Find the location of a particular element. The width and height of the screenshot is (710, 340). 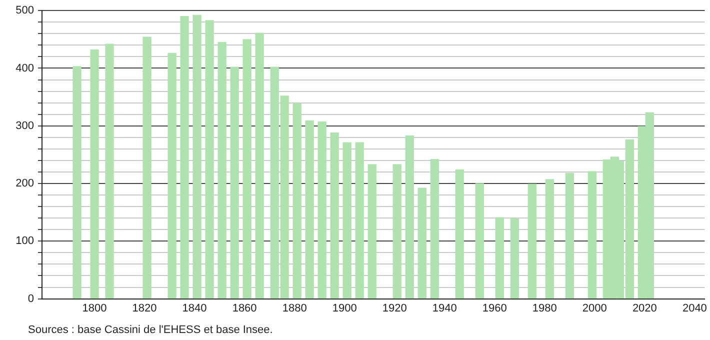

y-tick-label: 300 is located at coordinates (25, 126).